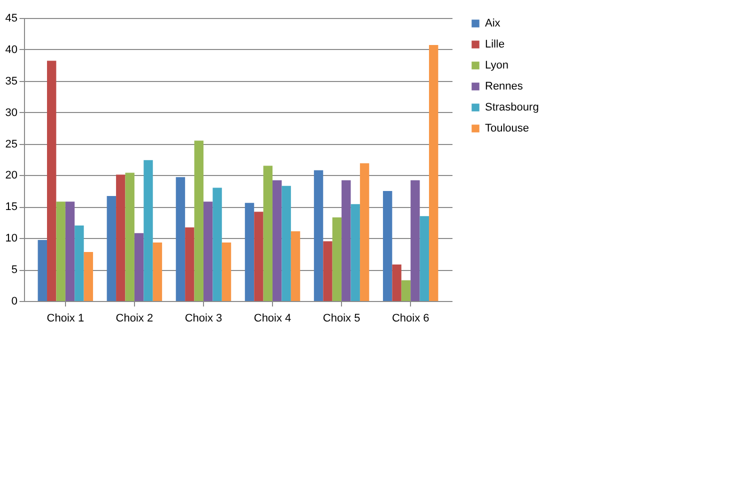 The width and height of the screenshot is (750, 494). What do you see at coordinates (135, 318) in the screenshot?
I see `x-tick-label: Choix 2` at bounding box center [135, 318].